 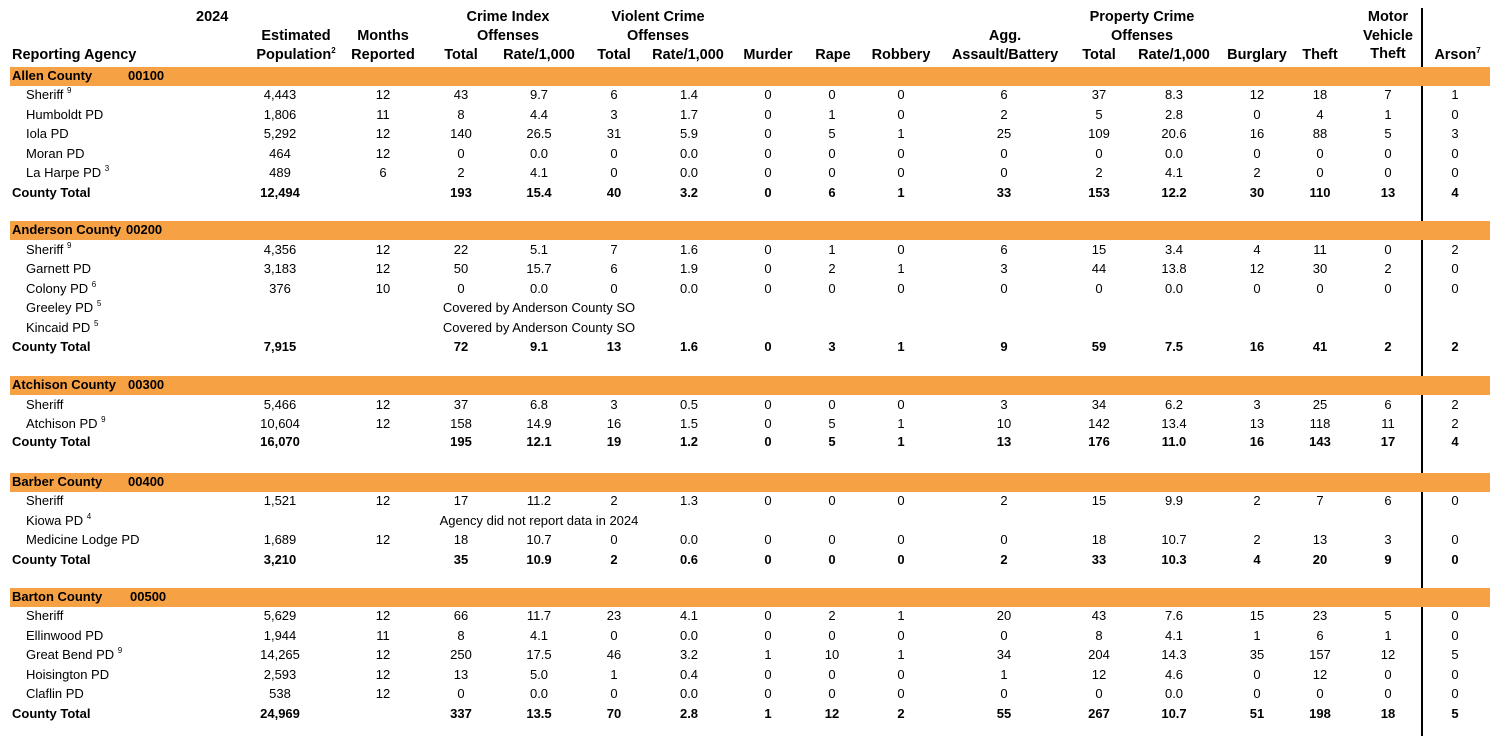 What do you see at coordinates (1320, 441) in the screenshot?
I see `cell-theft: 143` at bounding box center [1320, 441].